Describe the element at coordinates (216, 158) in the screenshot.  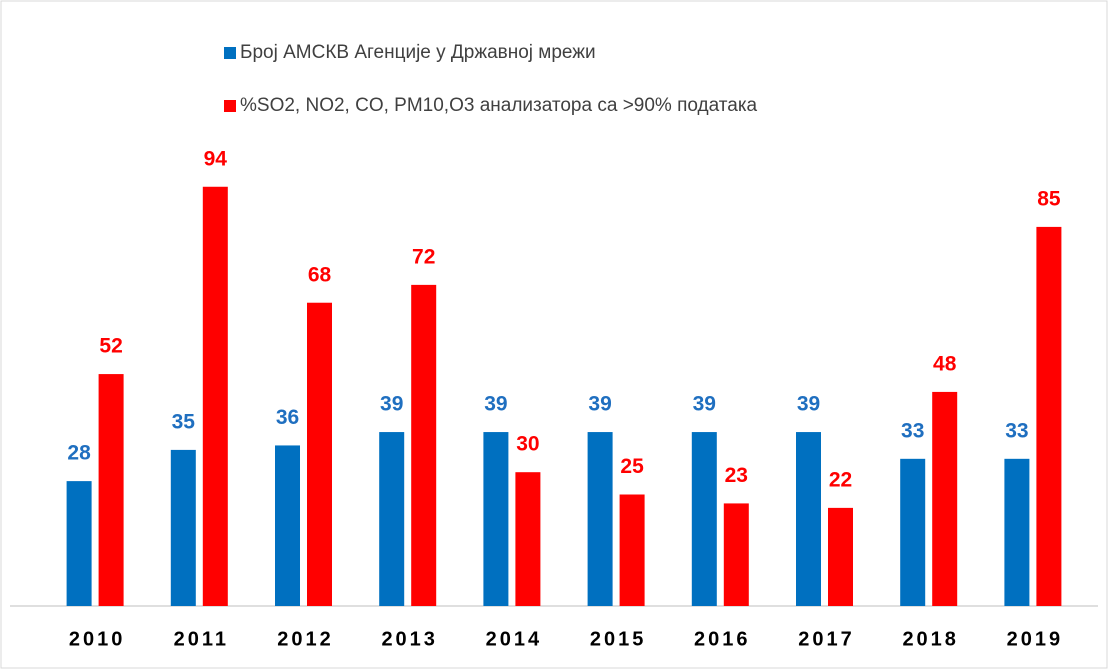
I see `value-label: 94` at that location.